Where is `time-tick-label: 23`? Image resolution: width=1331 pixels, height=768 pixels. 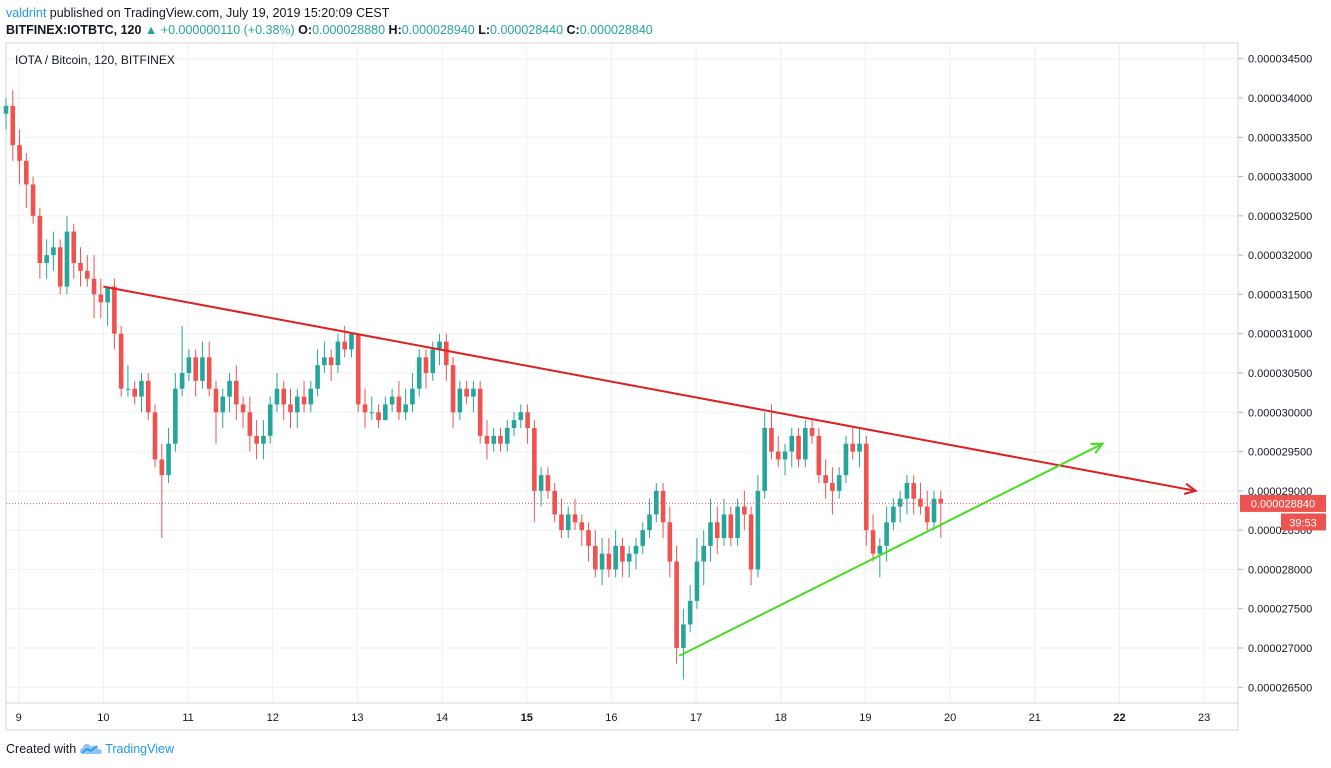 time-tick-label: 23 is located at coordinates (1204, 718).